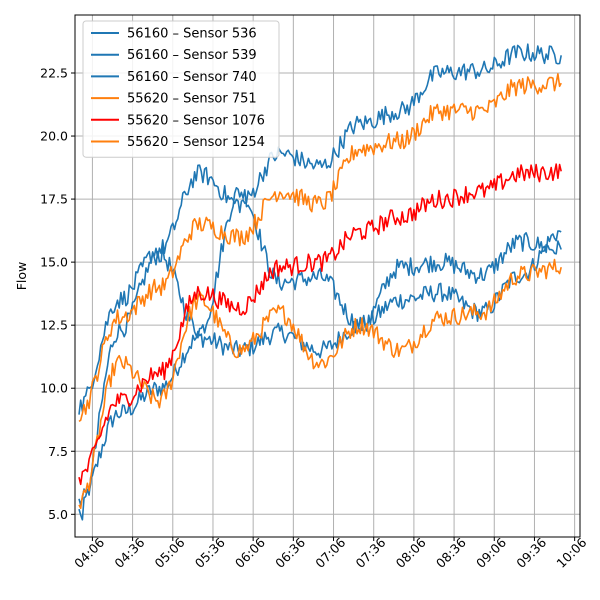  Describe the element at coordinates (250, 553) in the screenshot. I see `x-tick-label: 06:06` at that location.